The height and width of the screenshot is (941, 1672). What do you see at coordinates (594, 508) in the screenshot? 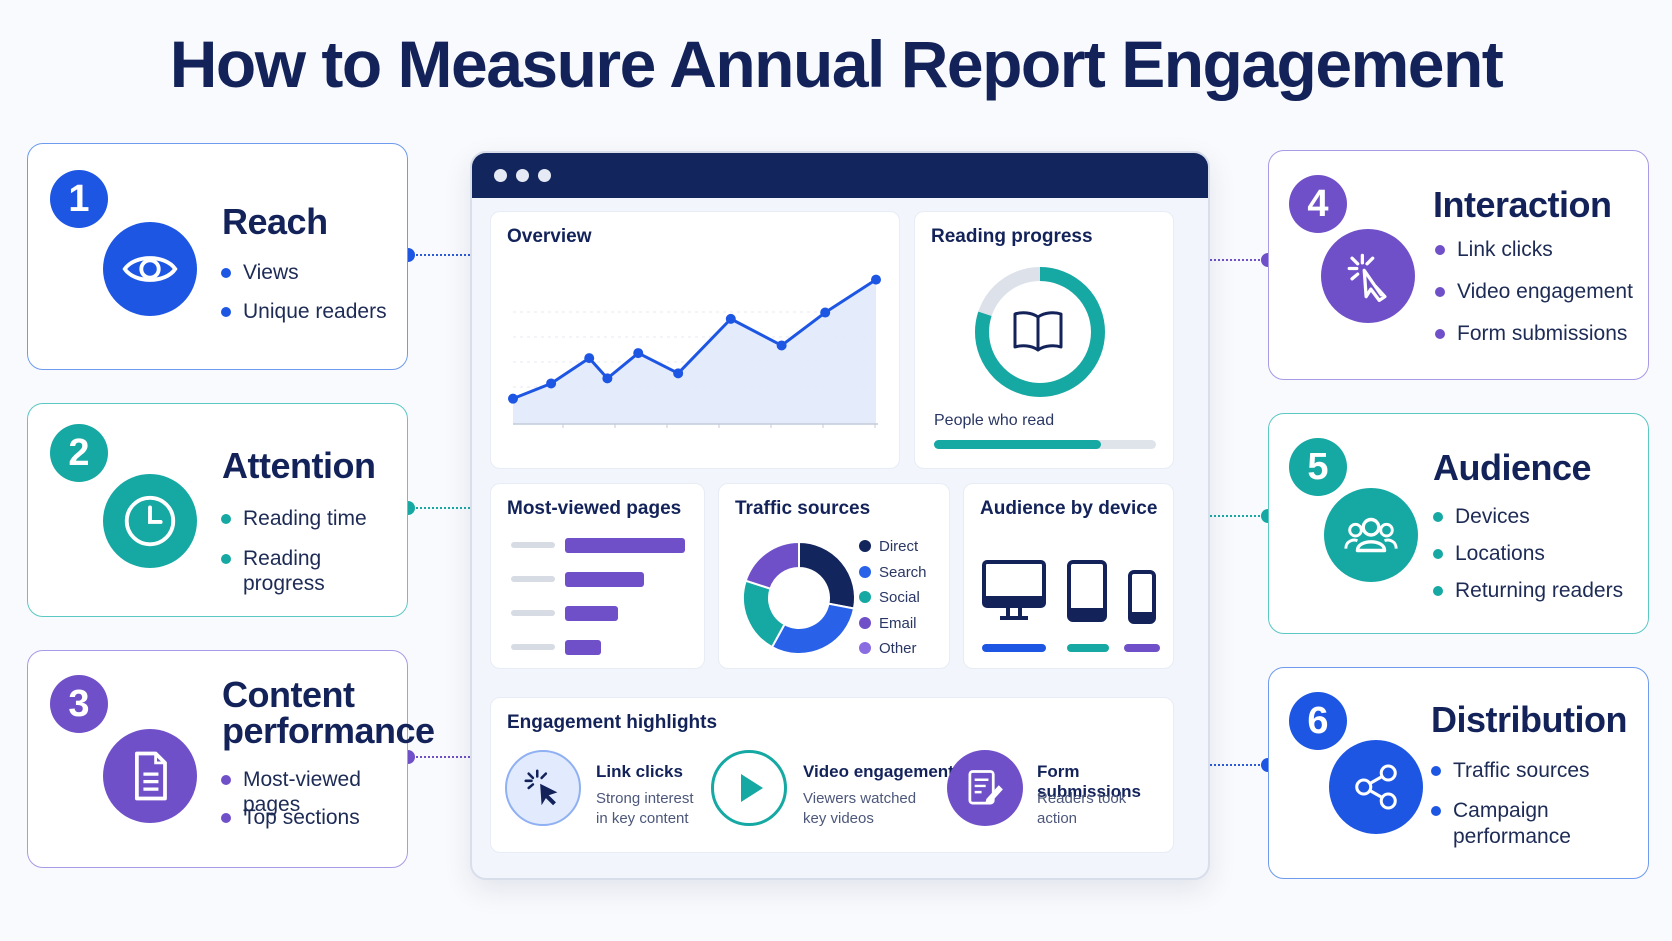
I see `panel-title: Most-viewed pages` at bounding box center [594, 508].